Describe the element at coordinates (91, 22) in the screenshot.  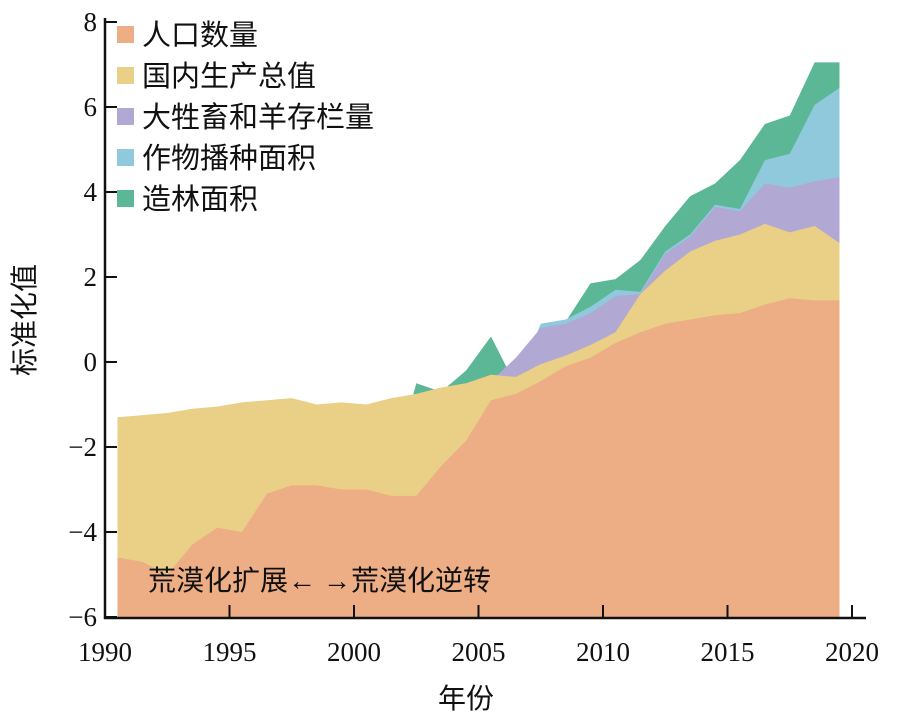
I see `y-tick-label: 8` at that location.